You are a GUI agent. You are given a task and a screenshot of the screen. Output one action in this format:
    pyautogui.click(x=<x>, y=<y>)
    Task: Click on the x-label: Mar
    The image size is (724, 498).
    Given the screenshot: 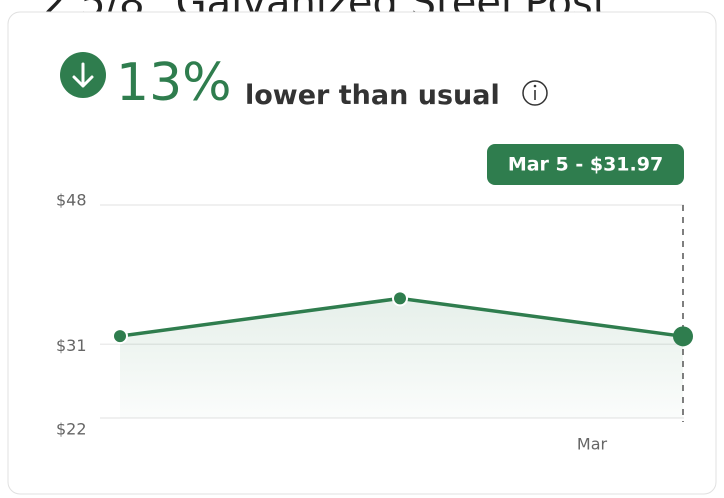 What is the action you would take?
    pyautogui.click(x=592, y=444)
    